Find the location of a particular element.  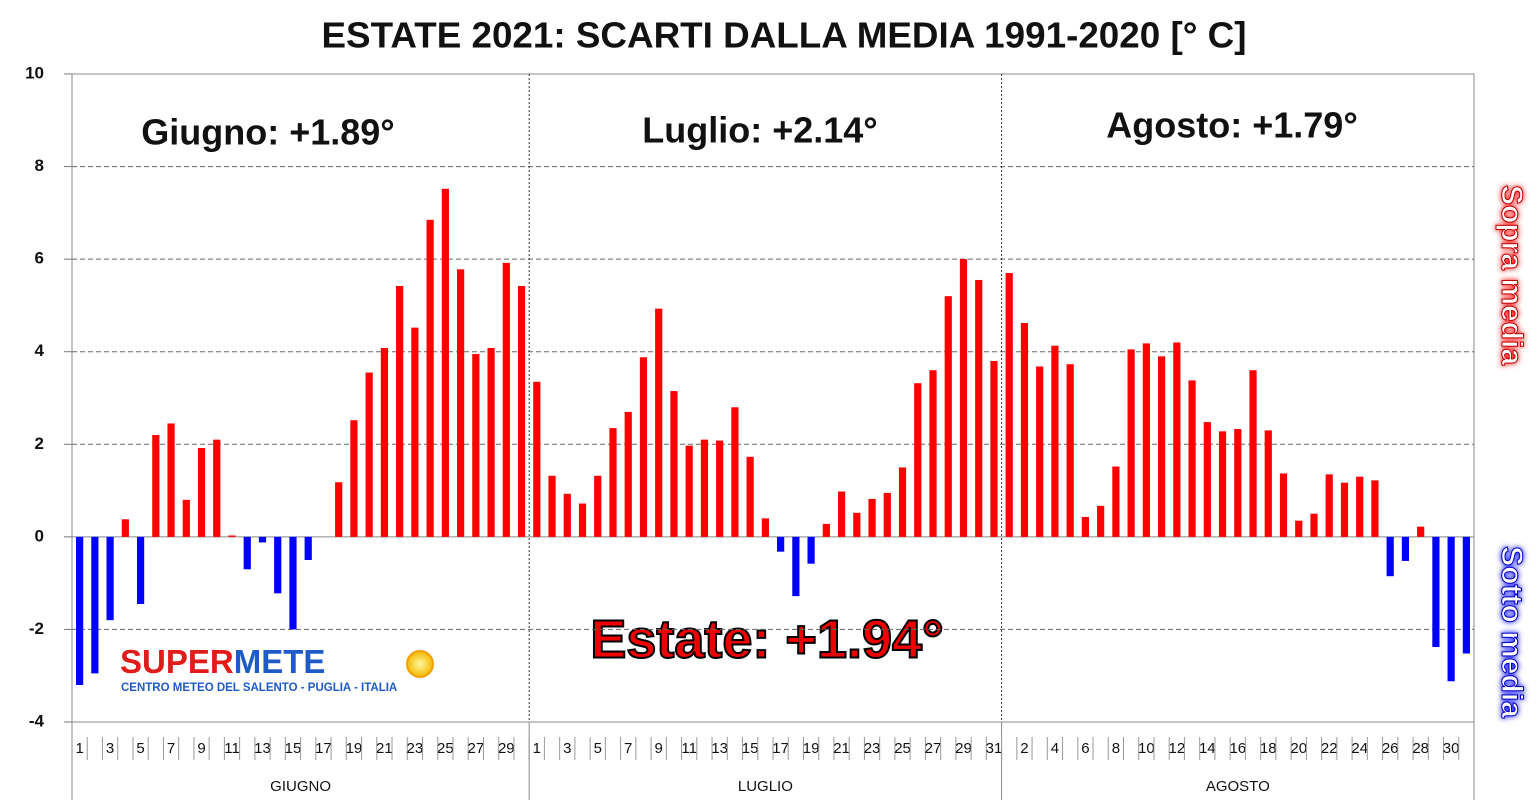

y-tick-label: -4 is located at coordinates (37, 720).